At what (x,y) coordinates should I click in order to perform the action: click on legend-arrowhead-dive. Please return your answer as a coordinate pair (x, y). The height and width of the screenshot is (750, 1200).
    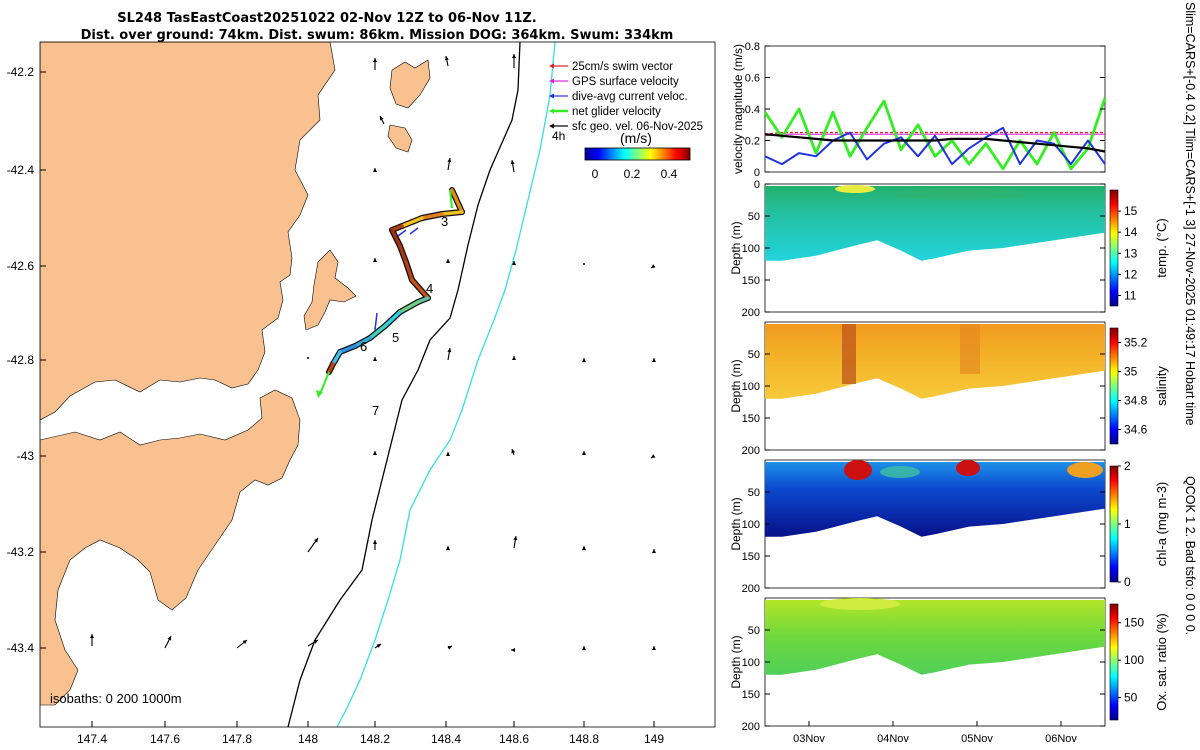
    Looking at the image, I should click on (551, 96).